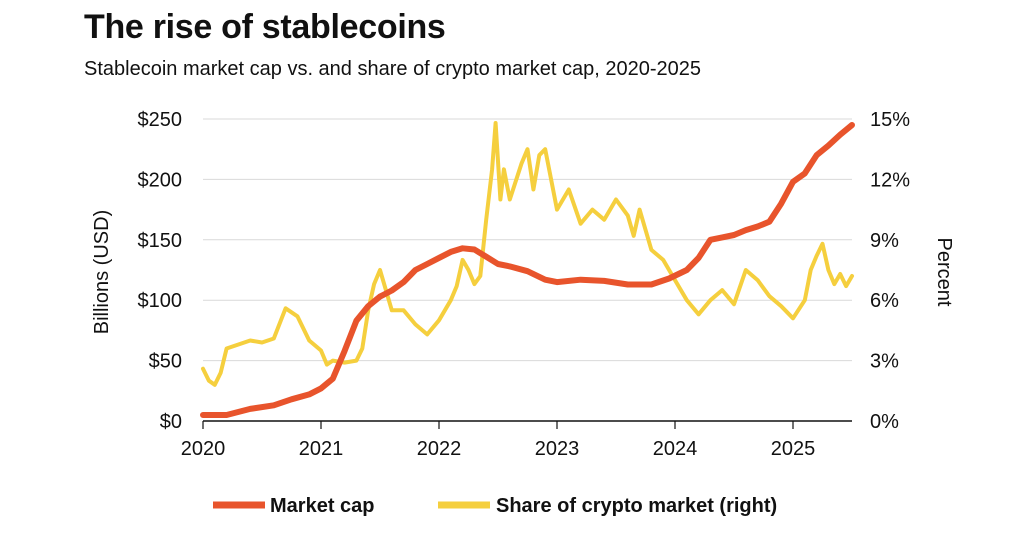  What do you see at coordinates (944, 272) in the screenshot?
I see `y-axis-right-label: Percent` at bounding box center [944, 272].